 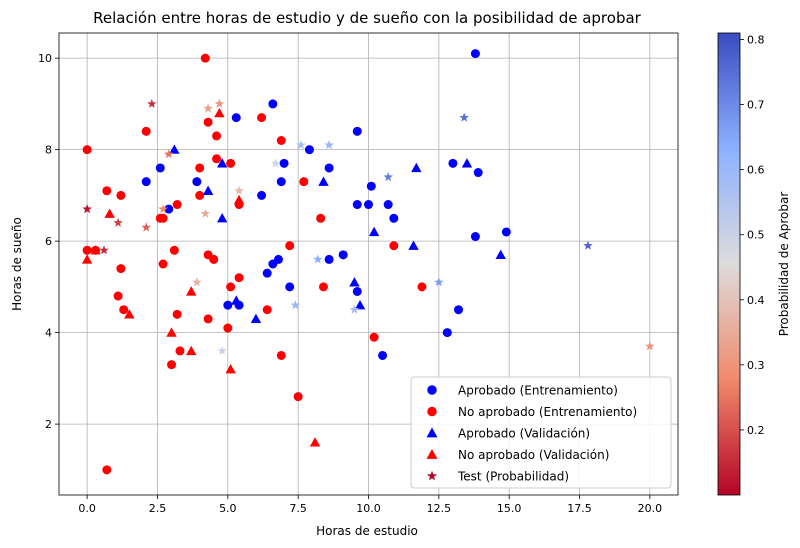 I want to click on legend-entry: No aprobado (Validación), so click(x=533, y=455).